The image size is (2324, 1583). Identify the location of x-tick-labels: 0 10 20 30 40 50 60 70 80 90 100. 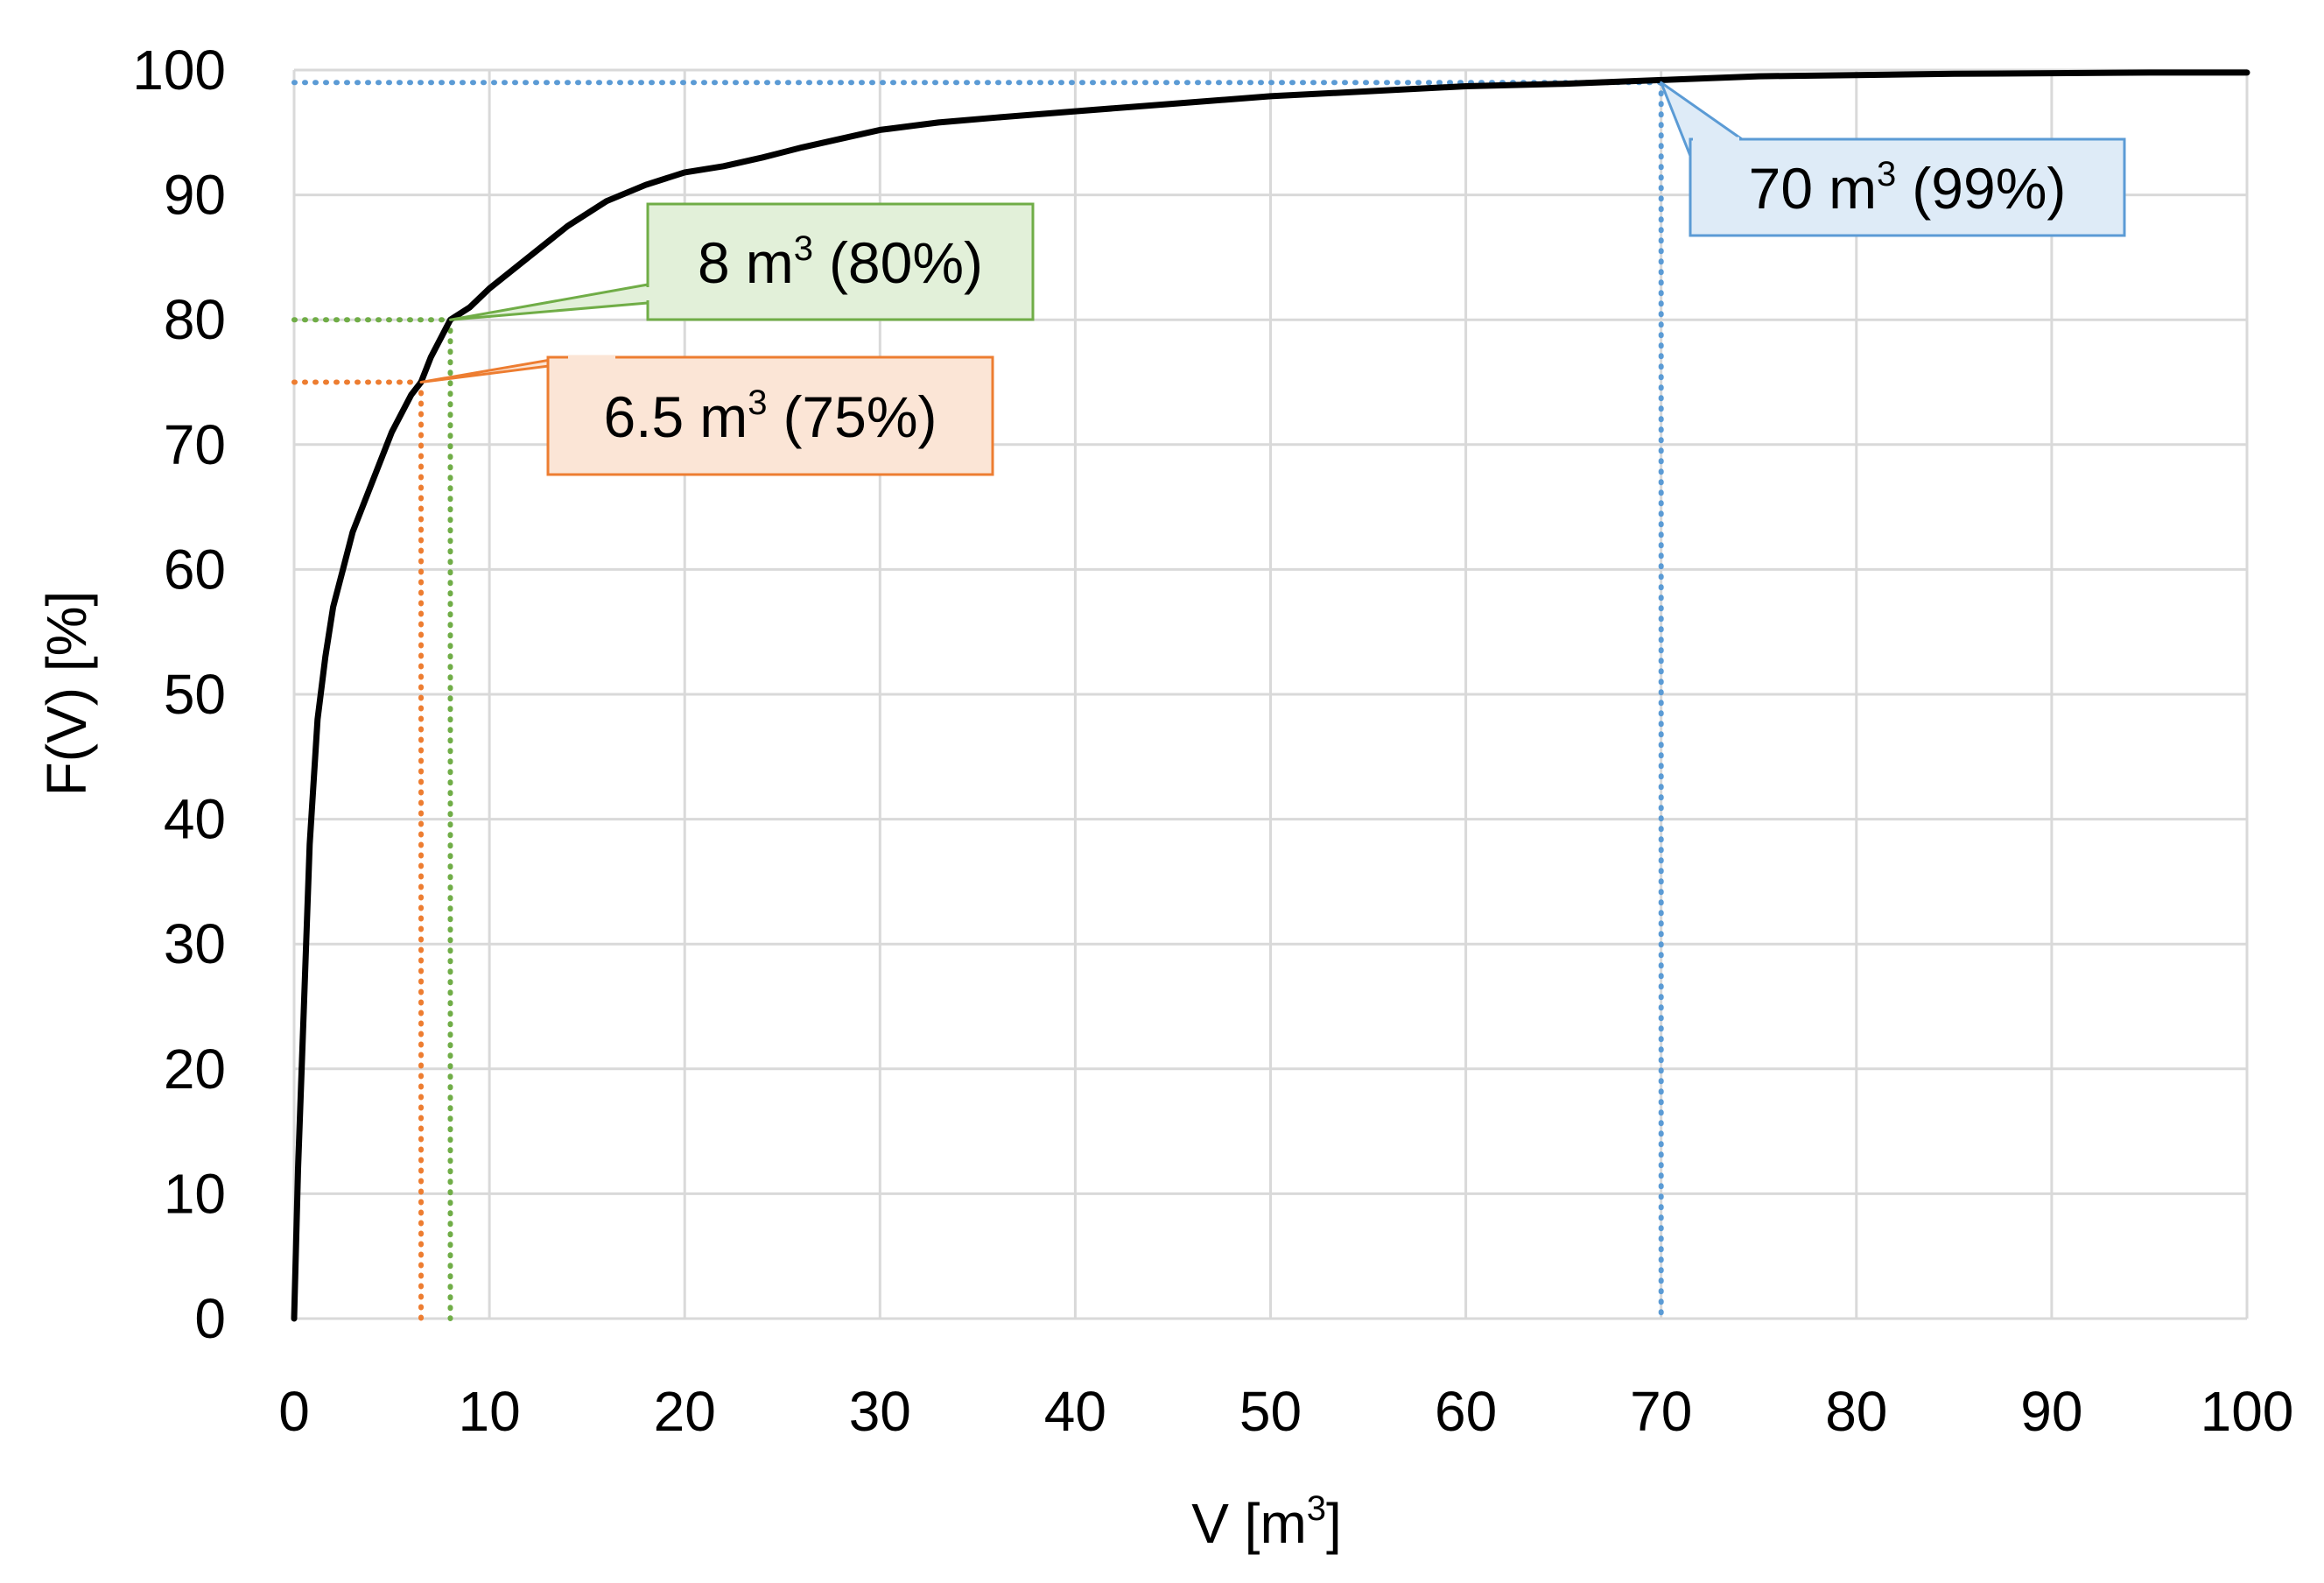
(1286, 1411).